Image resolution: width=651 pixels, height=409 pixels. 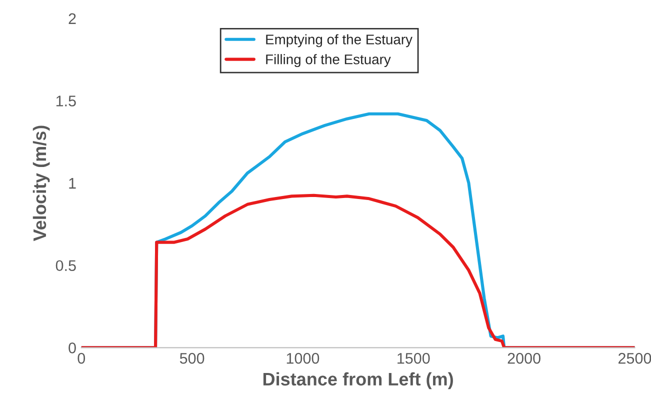 What do you see at coordinates (72, 18) in the screenshot?
I see `y-tick-label: 2` at bounding box center [72, 18].